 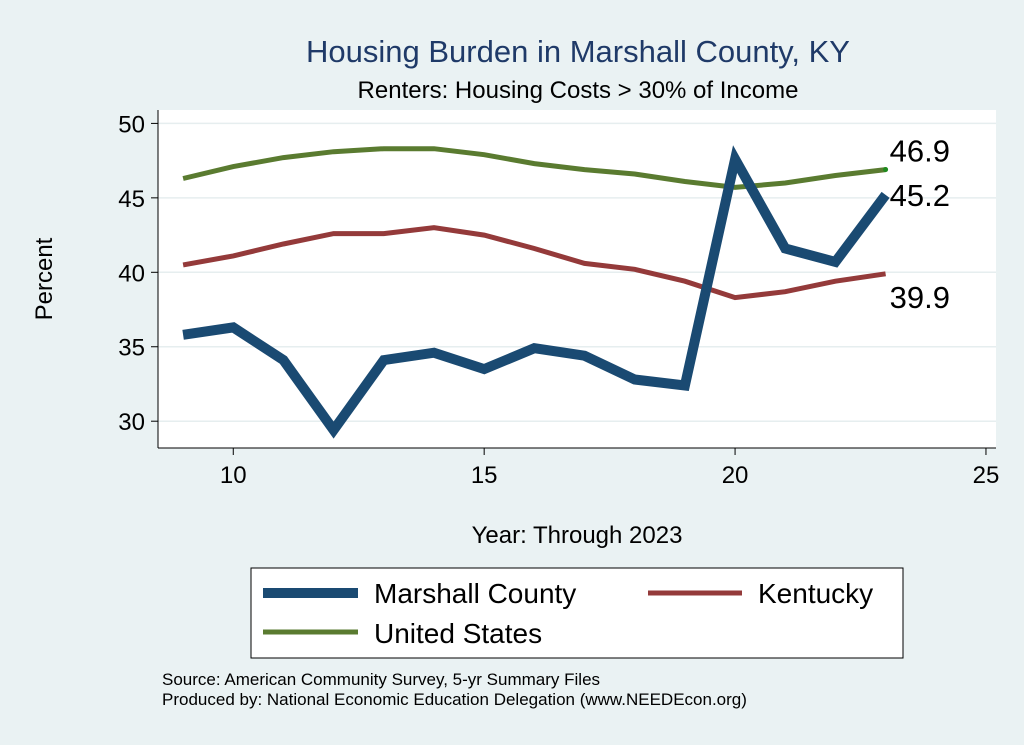 What do you see at coordinates (475, 593) in the screenshot?
I see `legend-label-marshall-county: Marshall County` at bounding box center [475, 593].